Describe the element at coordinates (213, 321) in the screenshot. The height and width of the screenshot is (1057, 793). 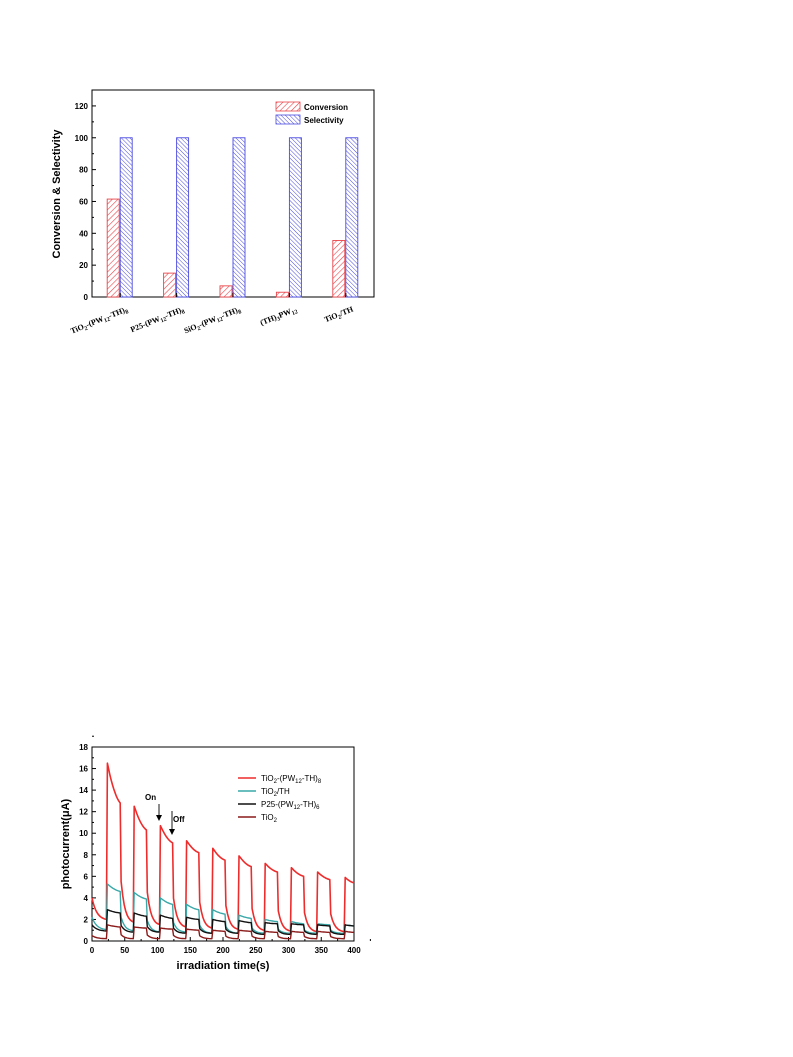
I see `x-category-label-2: SiO2-(PW12-TH)8` at that location.